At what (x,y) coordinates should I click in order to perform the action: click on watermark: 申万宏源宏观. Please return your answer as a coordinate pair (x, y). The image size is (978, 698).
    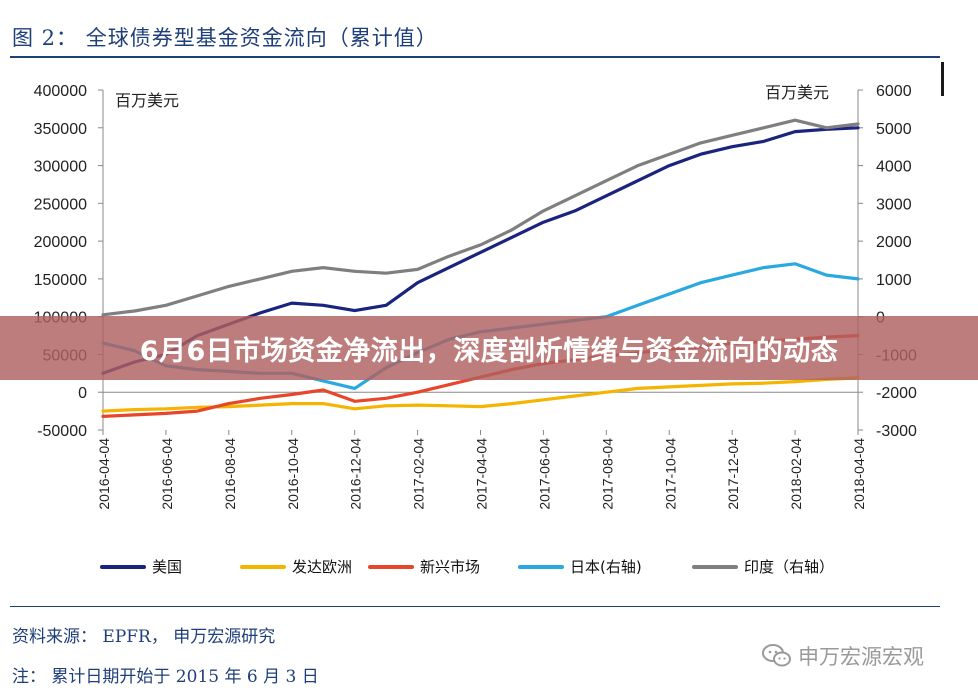
    Looking at the image, I should click on (843, 656).